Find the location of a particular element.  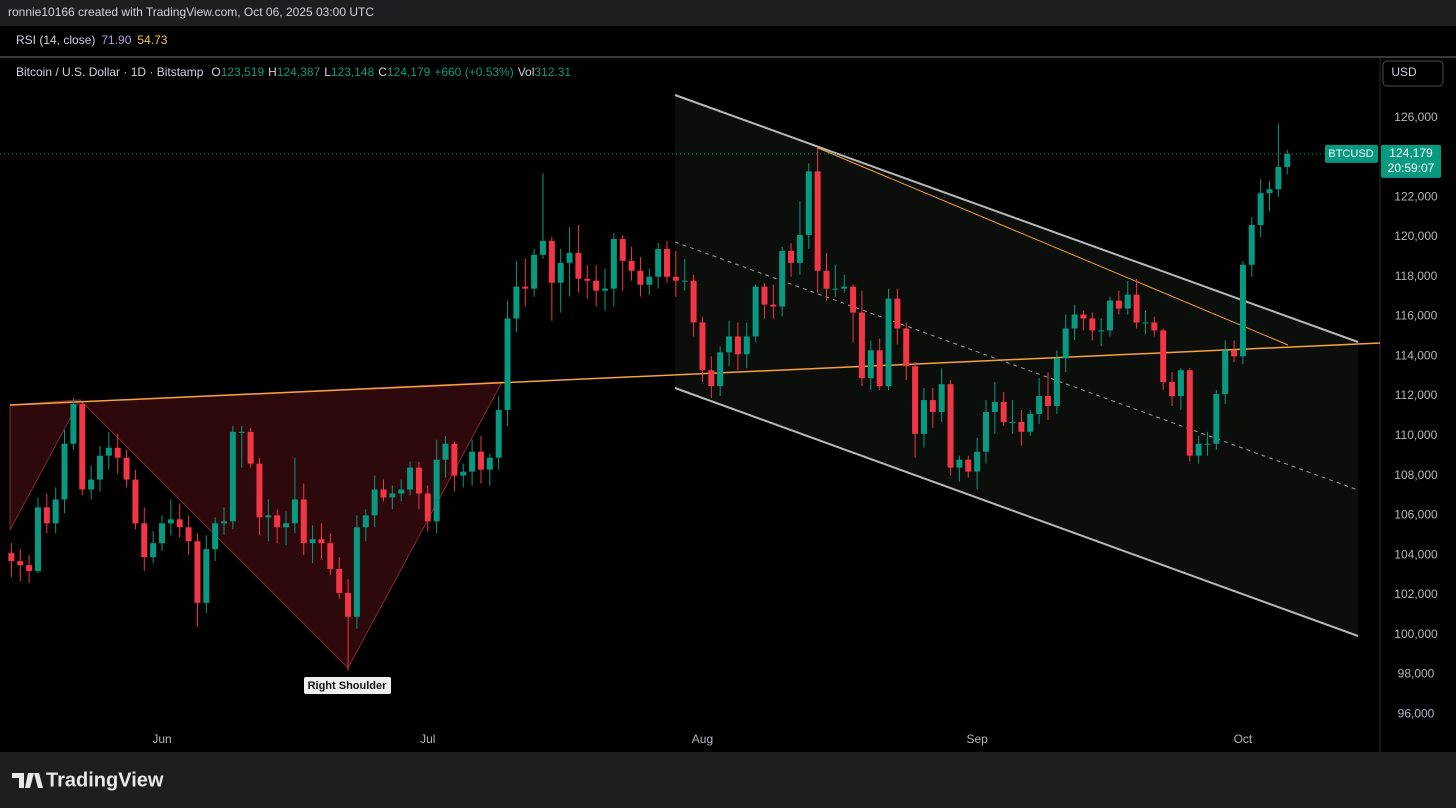

y-tick-label: 114,000 is located at coordinates (1416, 355).